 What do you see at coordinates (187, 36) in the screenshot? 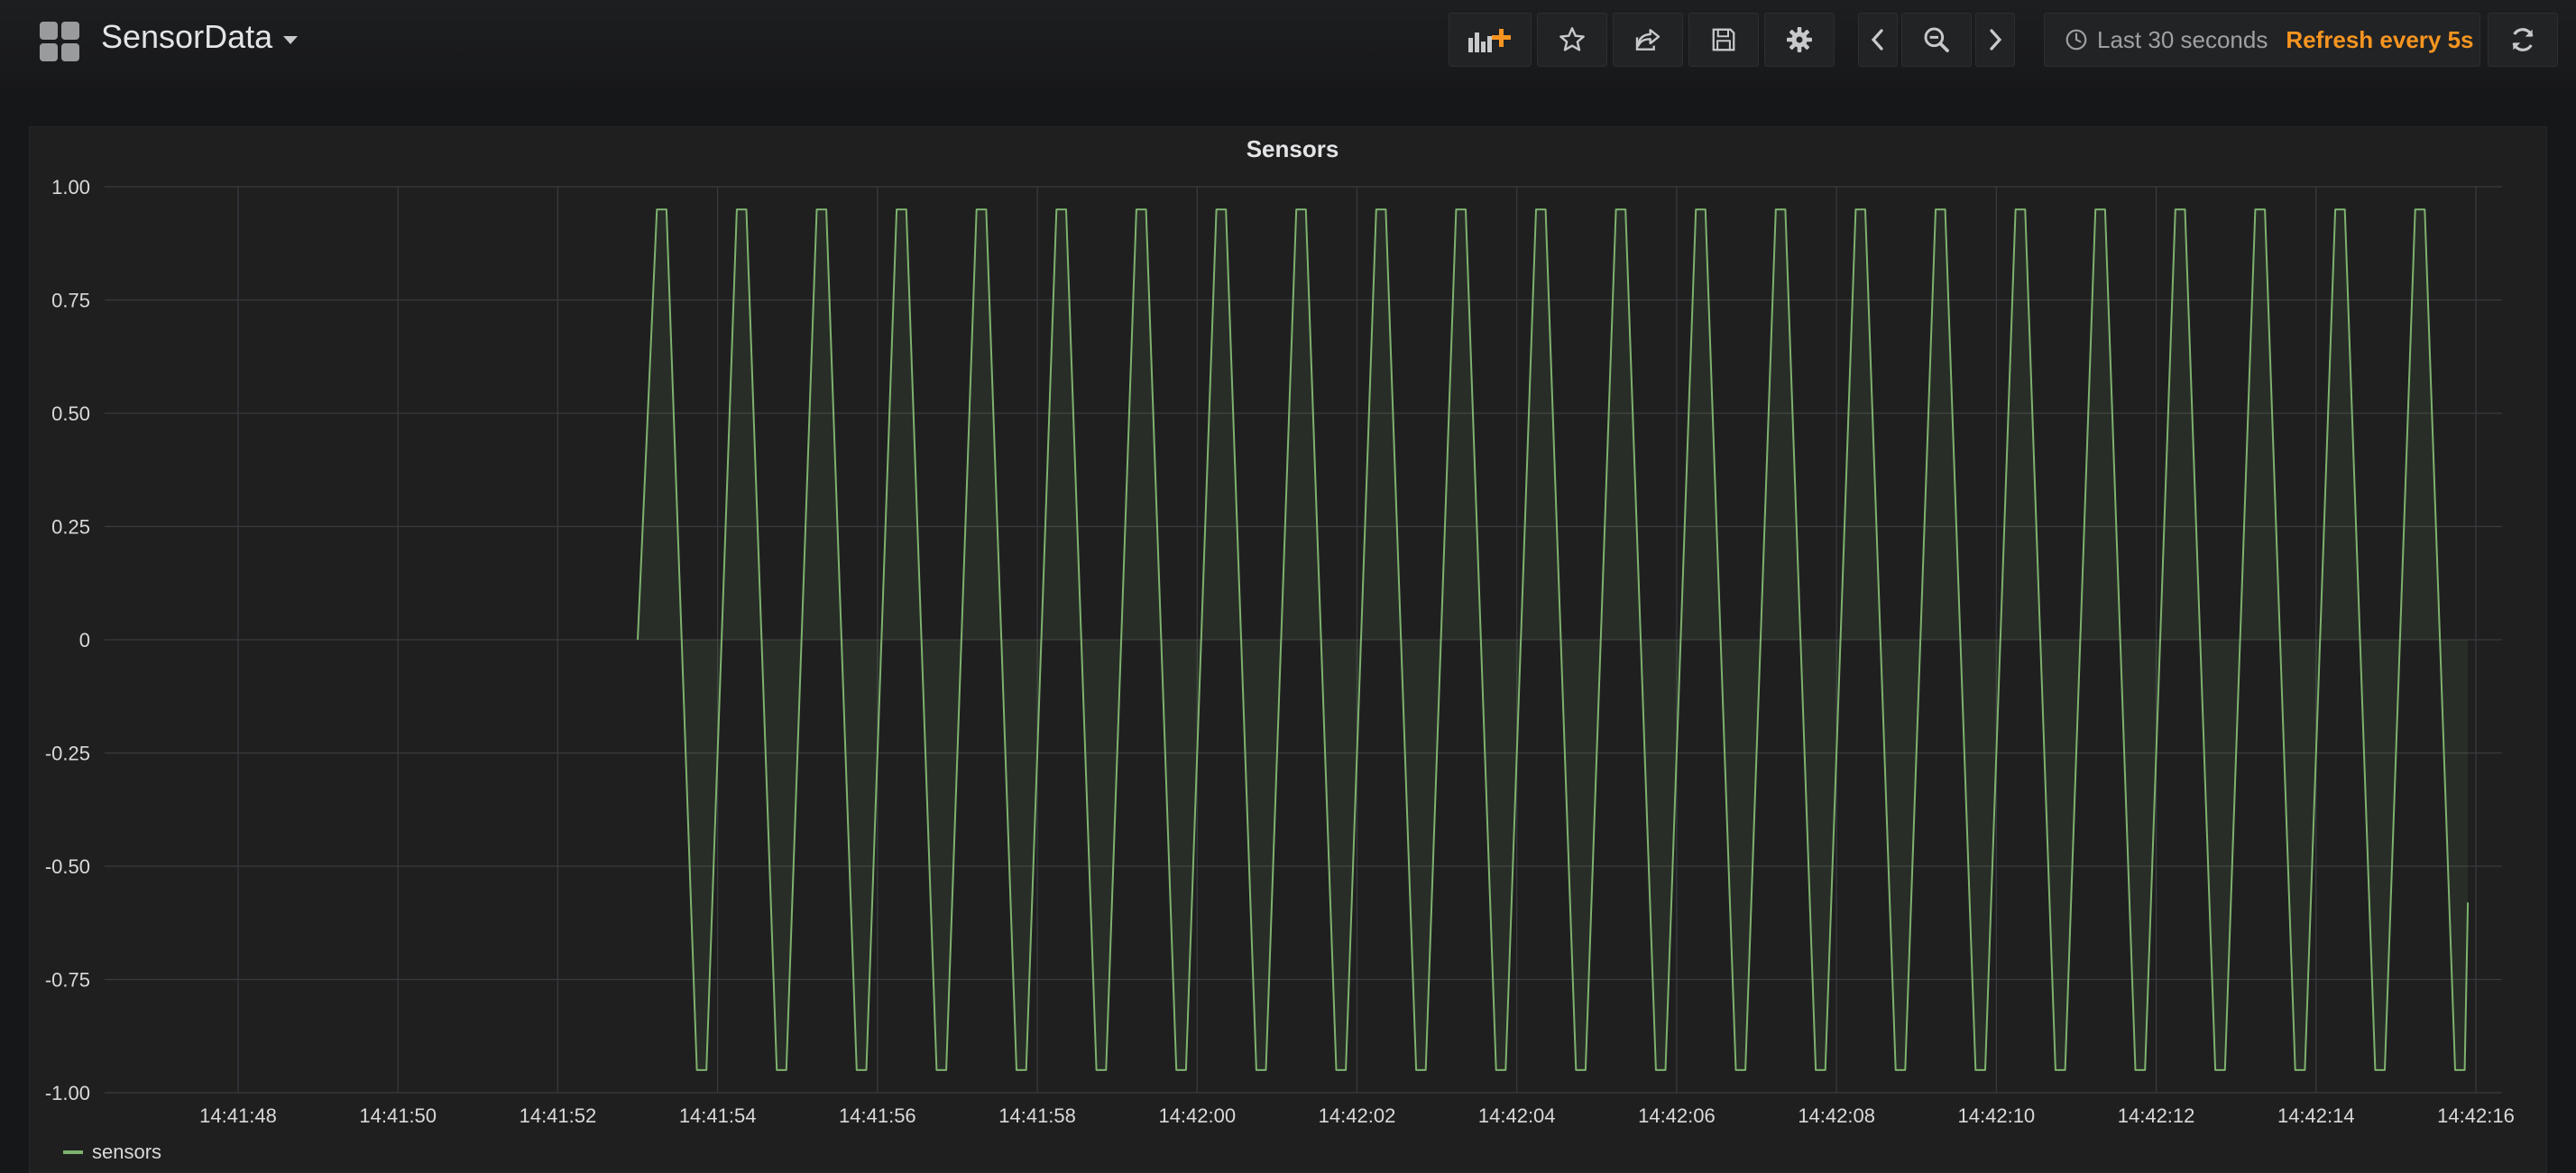
I see `dashboard-title: SensorData` at bounding box center [187, 36].